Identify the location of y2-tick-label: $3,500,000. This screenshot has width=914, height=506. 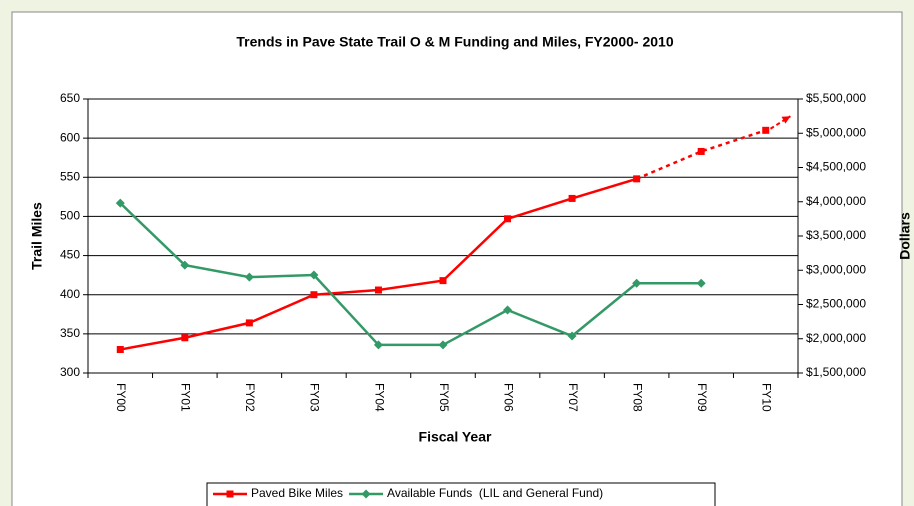
(836, 235).